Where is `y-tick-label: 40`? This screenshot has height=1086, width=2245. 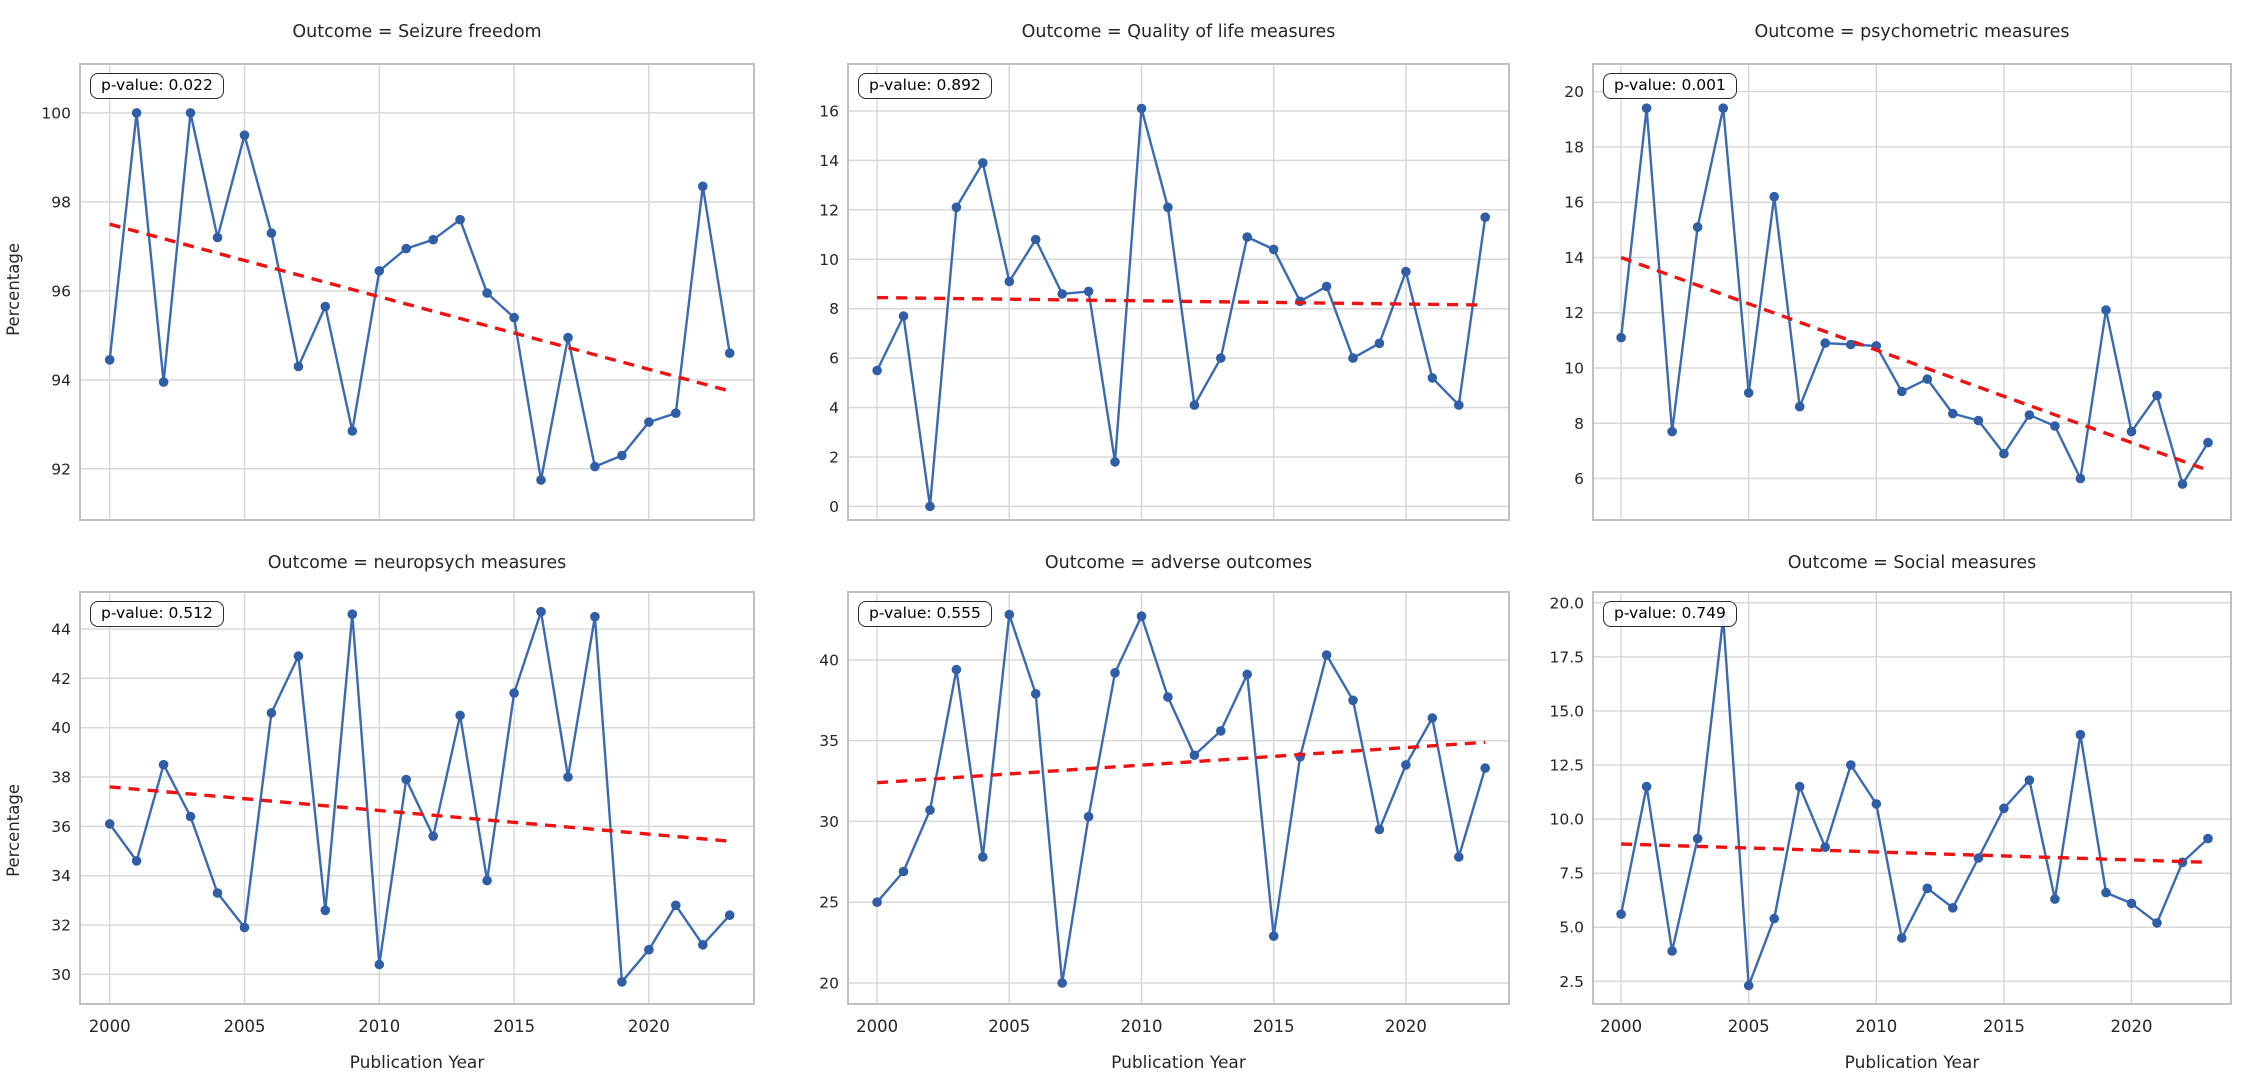 y-tick-label: 40 is located at coordinates (61, 728).